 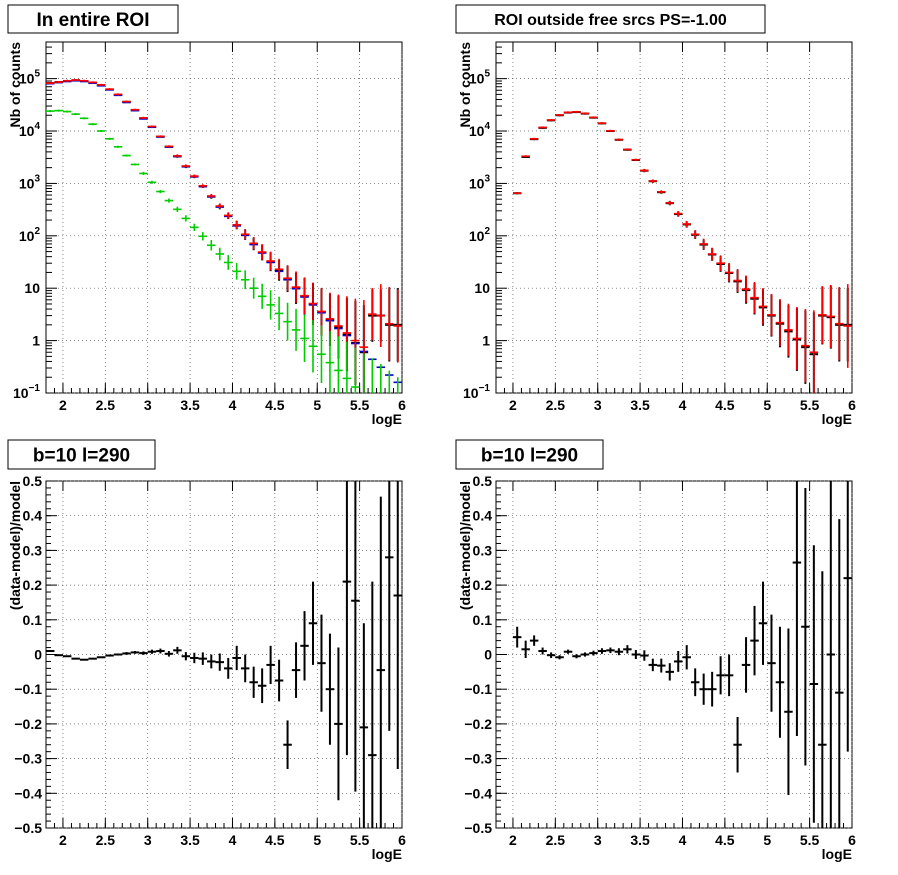 I want to click on panel-1-y-tick-label: 10⁵, so click(x=480, y=78).